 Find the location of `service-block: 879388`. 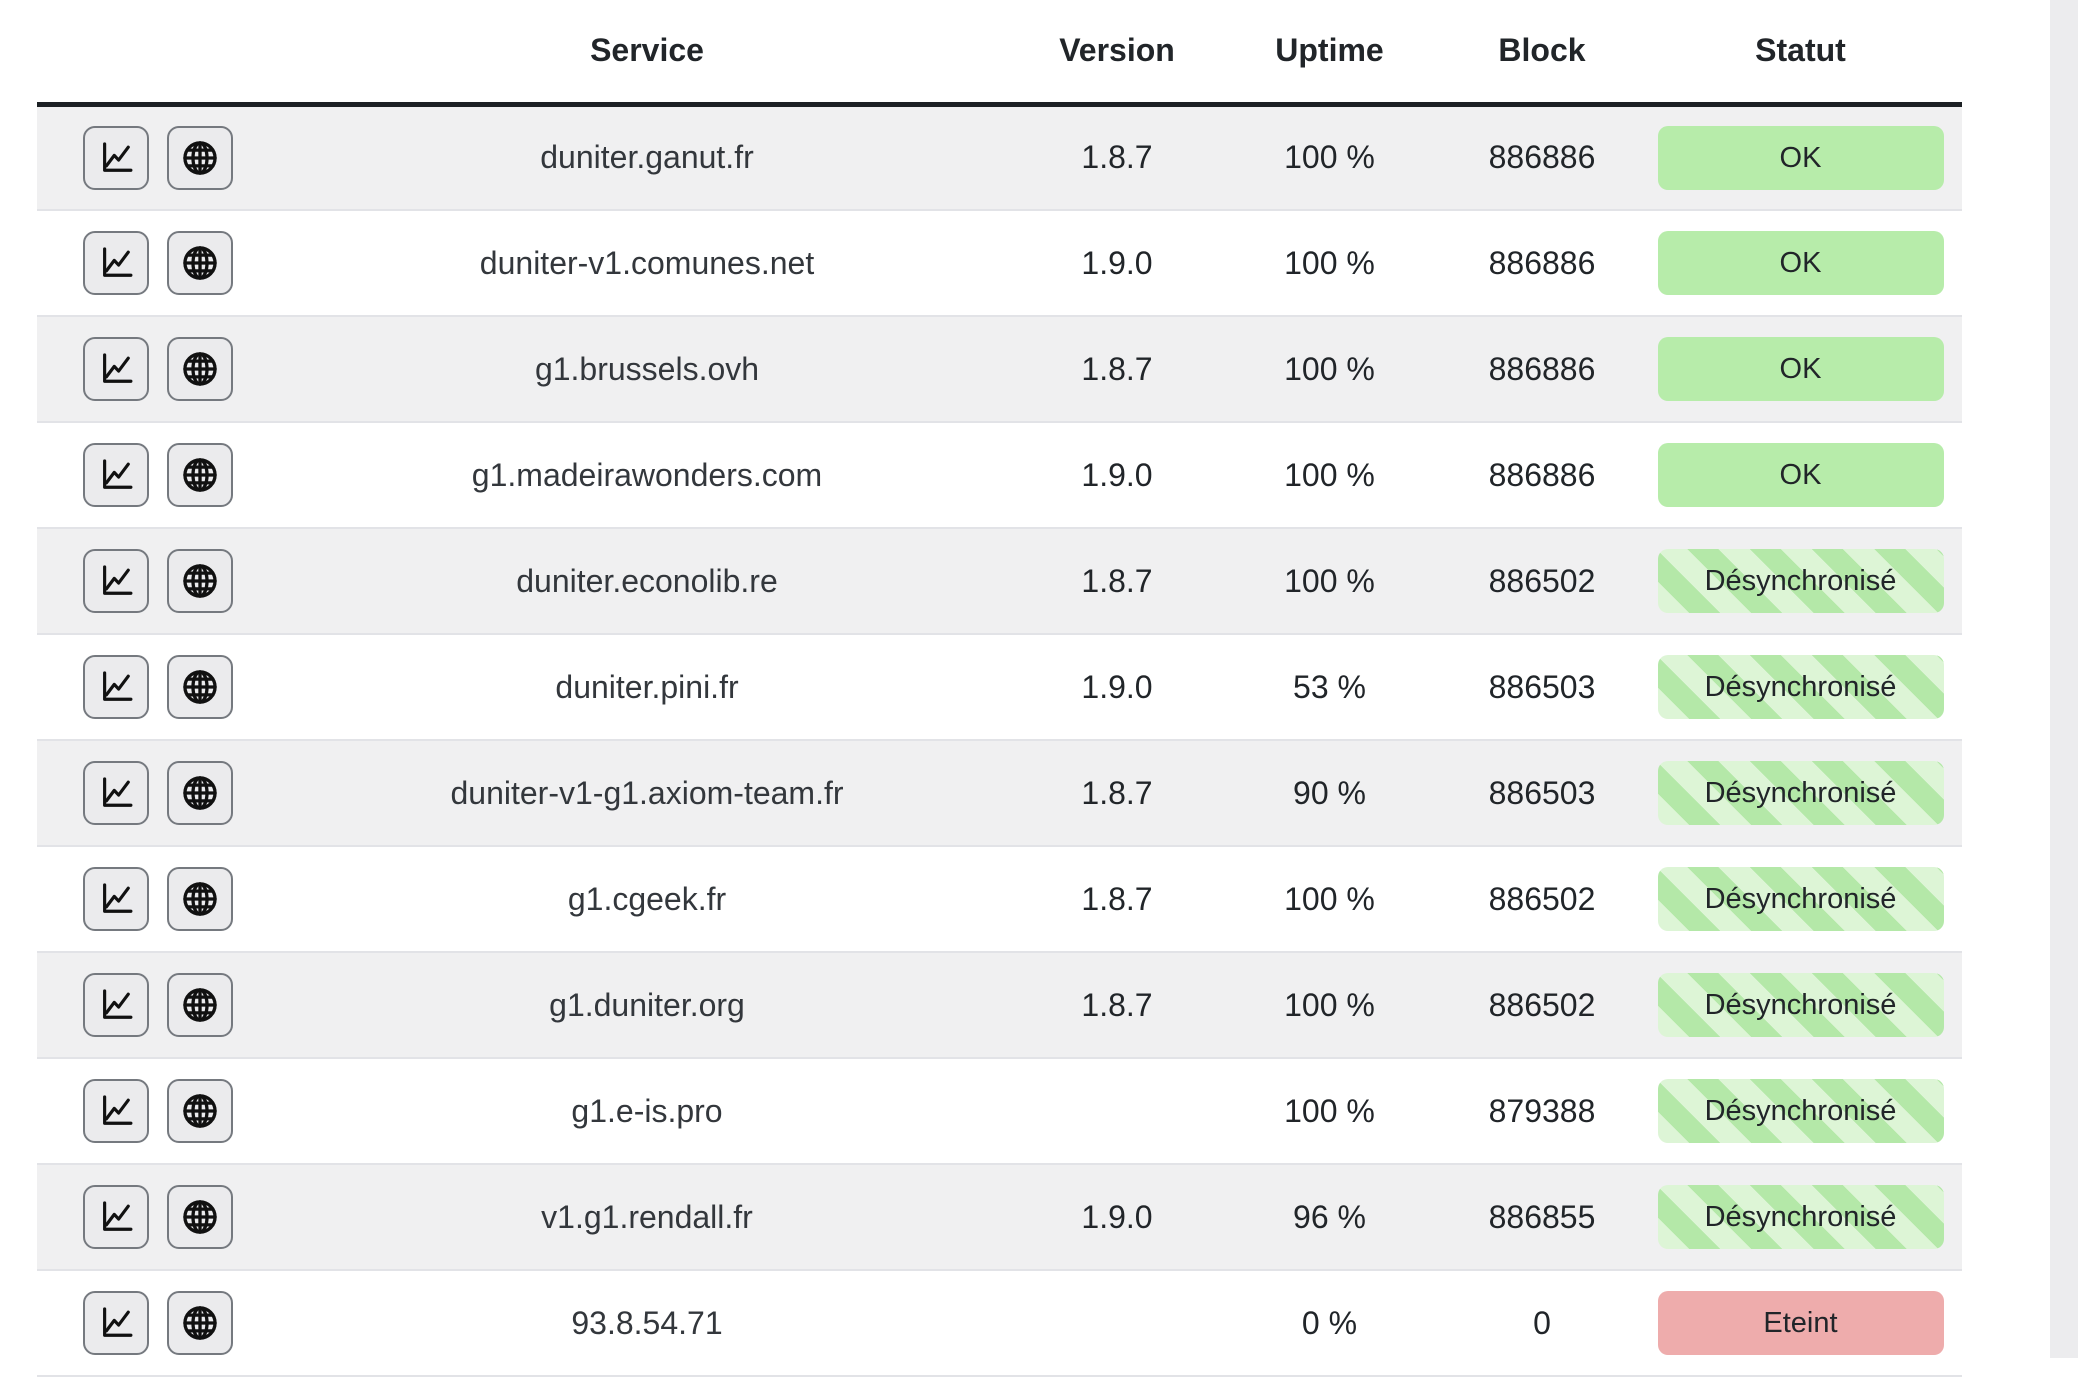

service-block: 879388 is located at coordinates (1542, 1111).